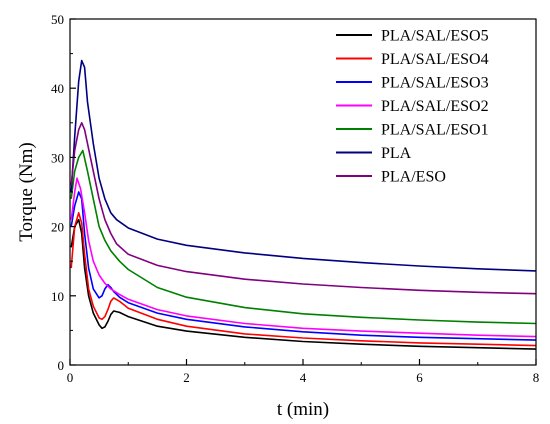  What do you see at coordinates (57, 227) in the screenshot?
I see `y-tick-label: 20` at bounding box center [57, 227].